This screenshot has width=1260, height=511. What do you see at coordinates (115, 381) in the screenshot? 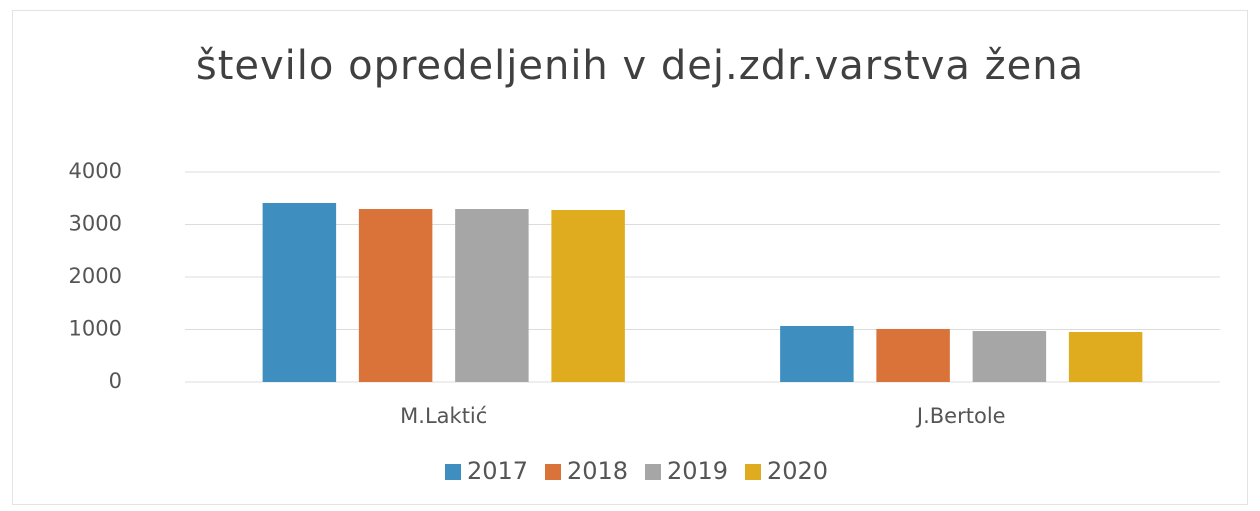
I see `y-tick-label: 0` at bounding box center [115, 381].